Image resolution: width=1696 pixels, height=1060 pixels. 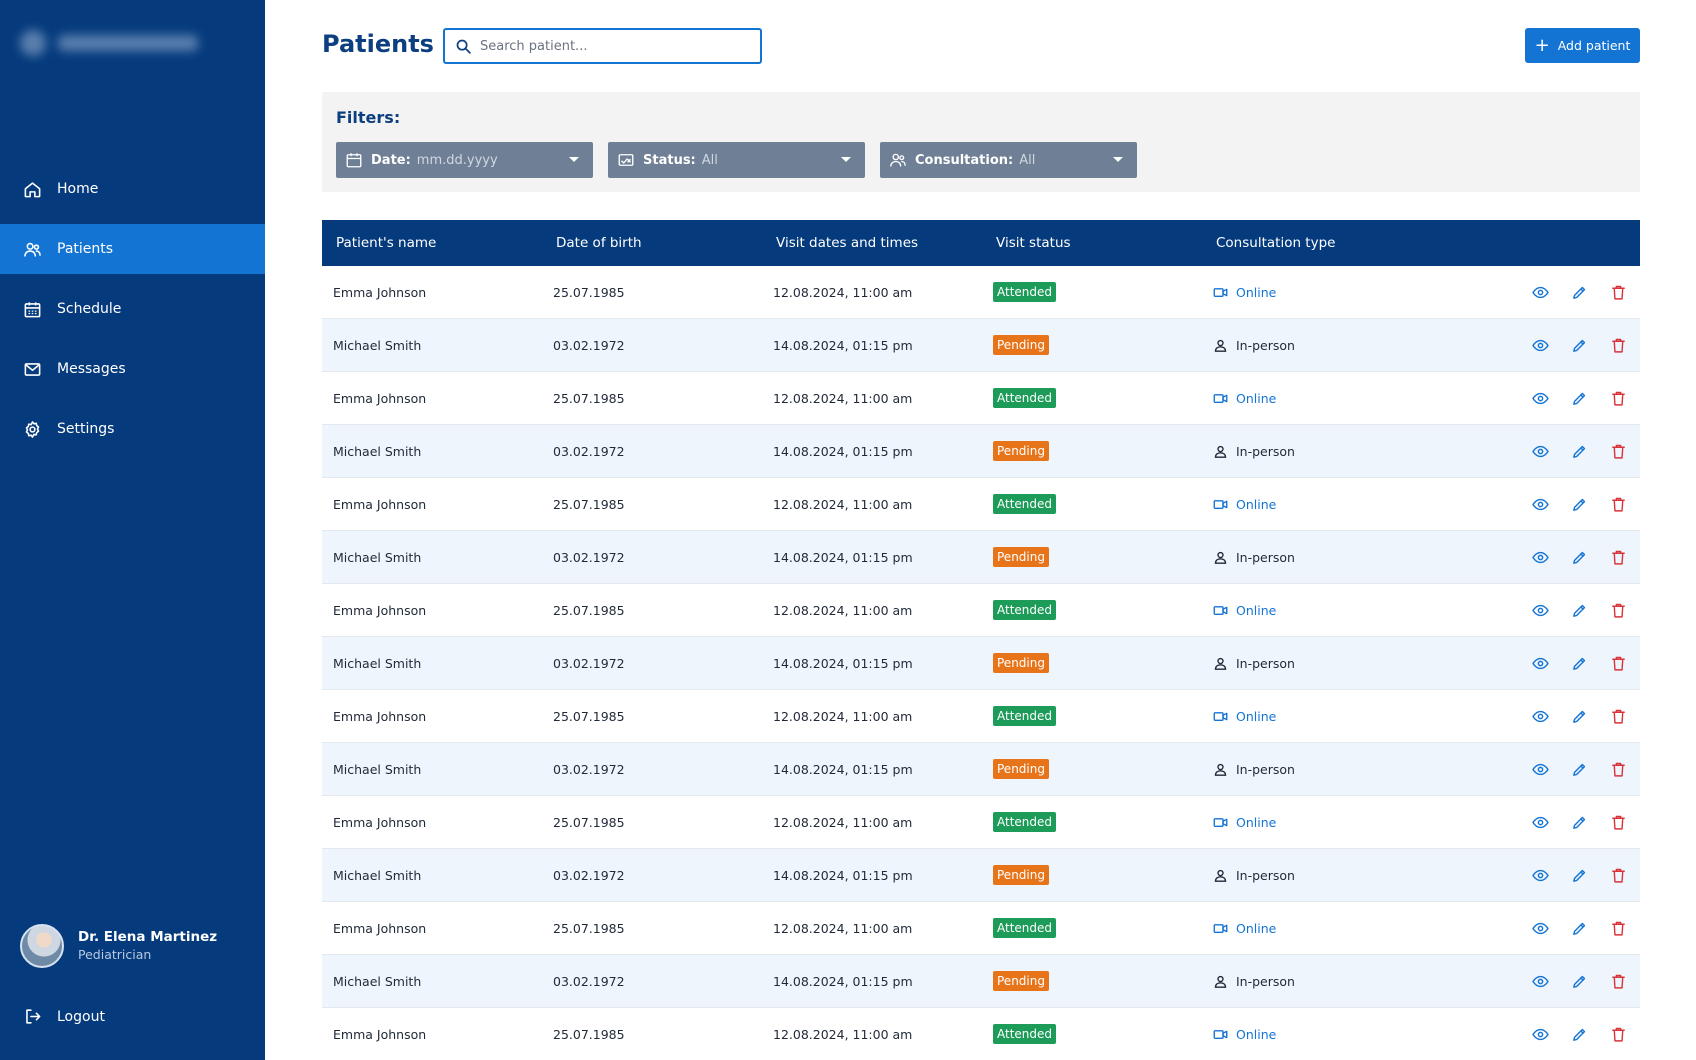 What do you see at coordinates (132, 189) in the screenshot?
I see `sidebar-item-home: Home` at bounding box center [132, 189].